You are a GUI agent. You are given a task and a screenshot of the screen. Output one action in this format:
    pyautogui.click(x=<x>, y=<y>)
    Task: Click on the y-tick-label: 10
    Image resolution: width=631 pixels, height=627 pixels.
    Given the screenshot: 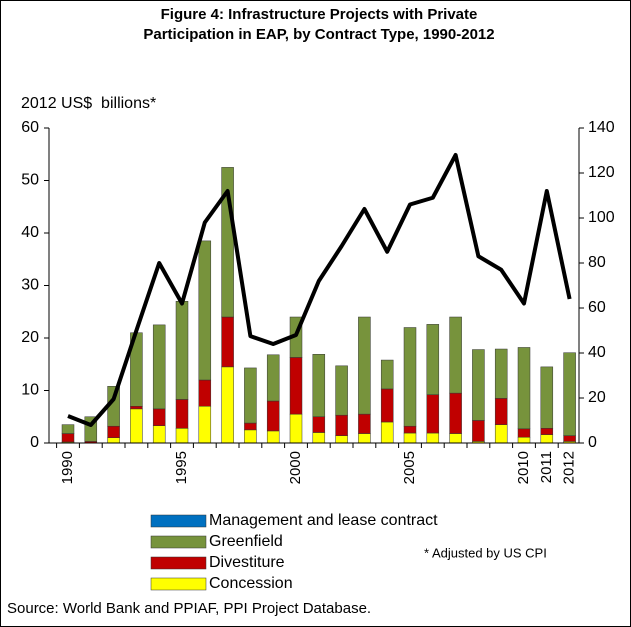 What is the action you would take?
    pyautogui.click(x=30, y=390)
    